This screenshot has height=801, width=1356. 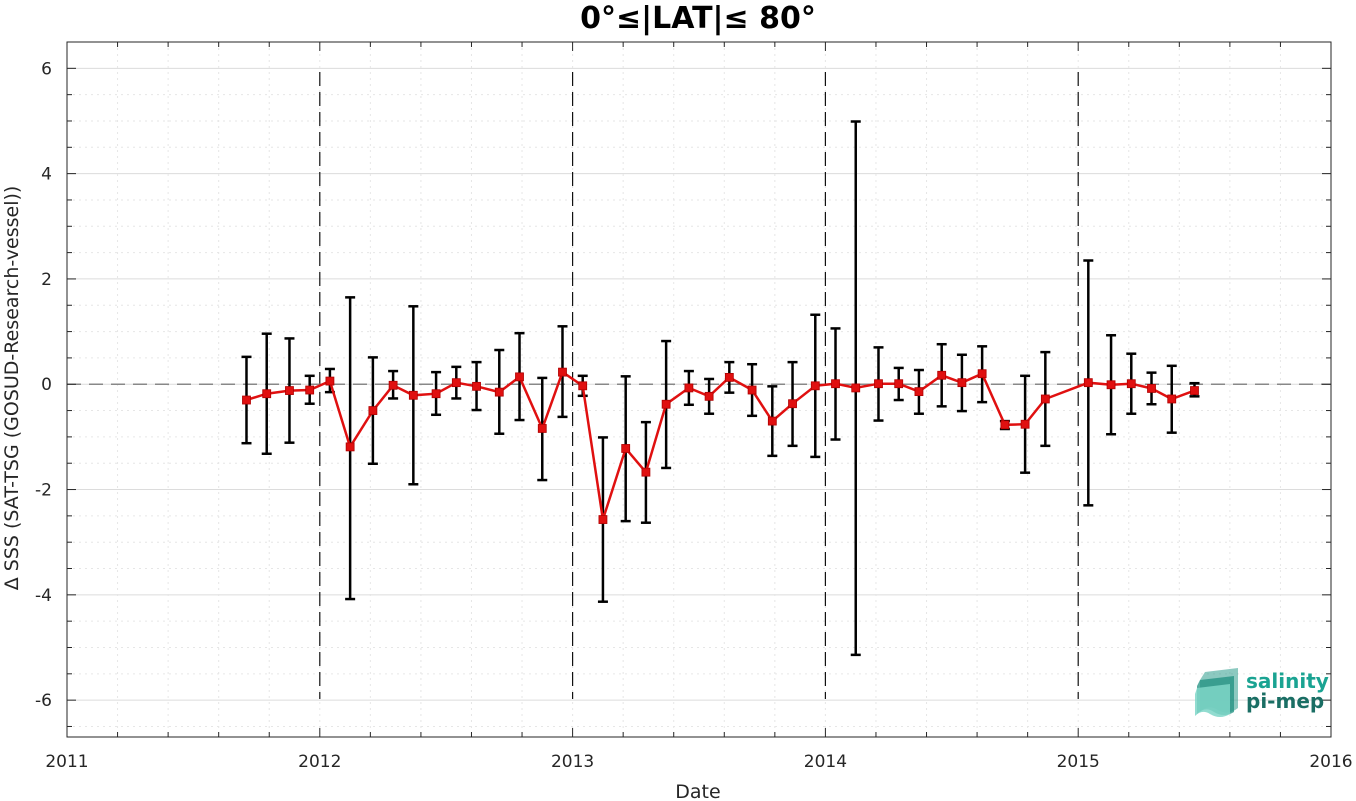 What do you see at coordinates (46, 69) in the screenshot?
I see `y-tick-label: 6` at bounding box center [46, 69].